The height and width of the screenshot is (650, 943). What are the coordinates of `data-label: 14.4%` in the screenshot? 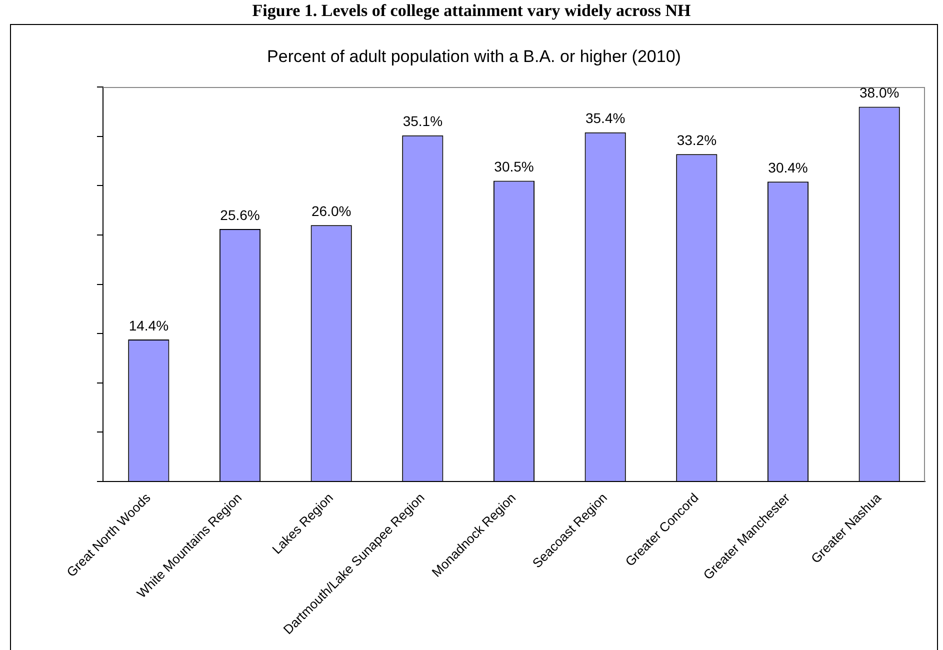 It's located at (148, 325).